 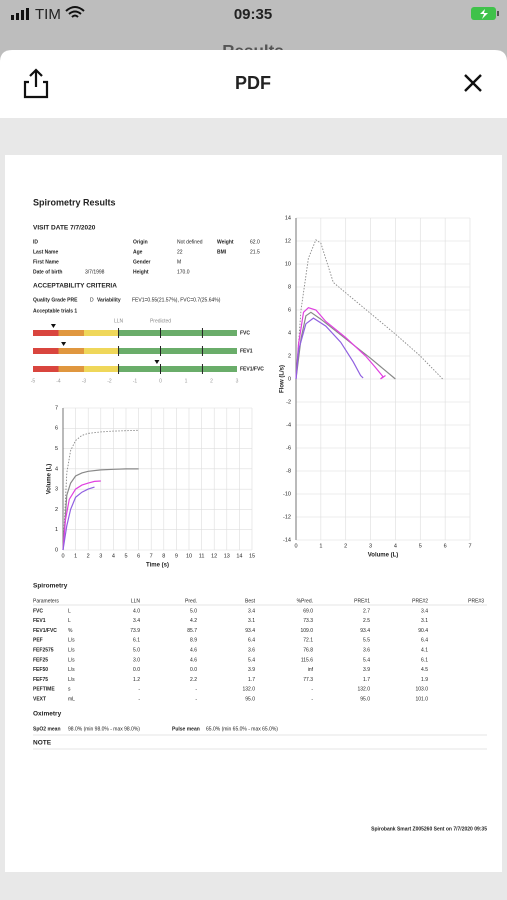 What do you see at coordinates (48, 14) in the screenshot?
I see `carrier: TIM` at bounding box center [48, 14].